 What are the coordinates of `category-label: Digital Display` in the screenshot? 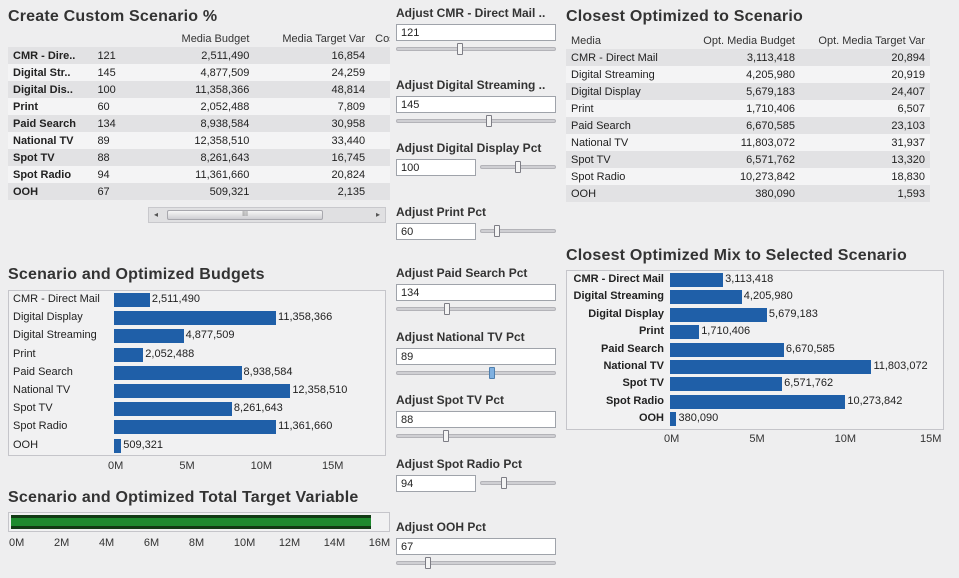 It's located at (48, 317).